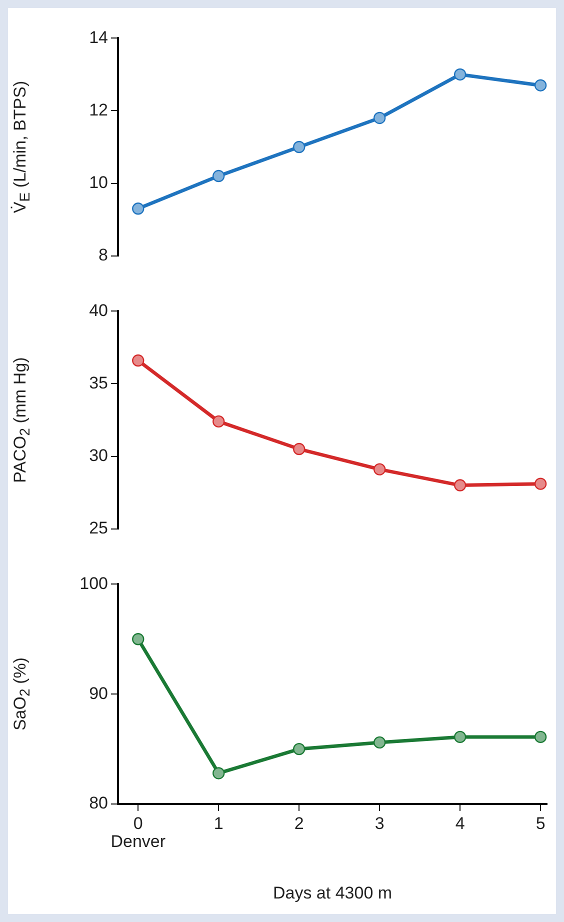 The height and width of the screenshot is (922, 564). I want to click on y-tick-label: 100, so click(94, 583).